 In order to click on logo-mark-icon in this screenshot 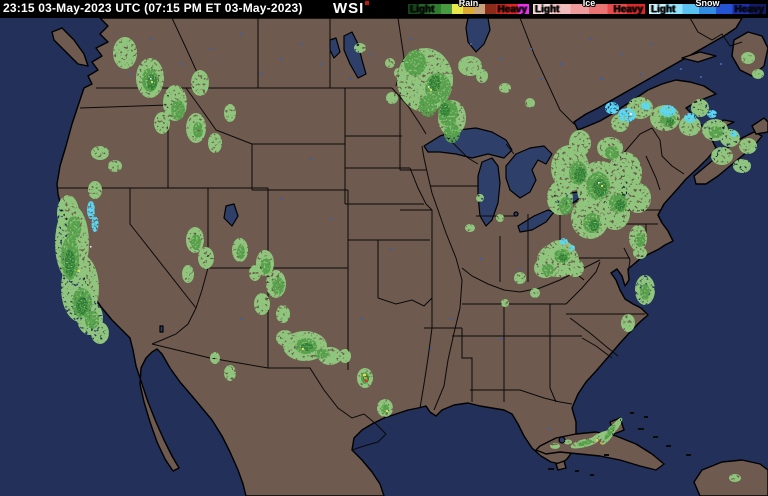, I will do `click(367, 3)`.